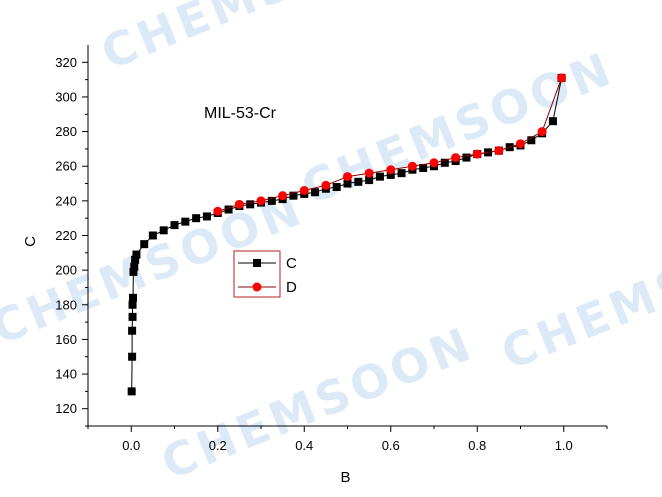  Describe the element at coordinates (304, 445) in the screenshot. I see `x-tick-label: 0.4` at that location.